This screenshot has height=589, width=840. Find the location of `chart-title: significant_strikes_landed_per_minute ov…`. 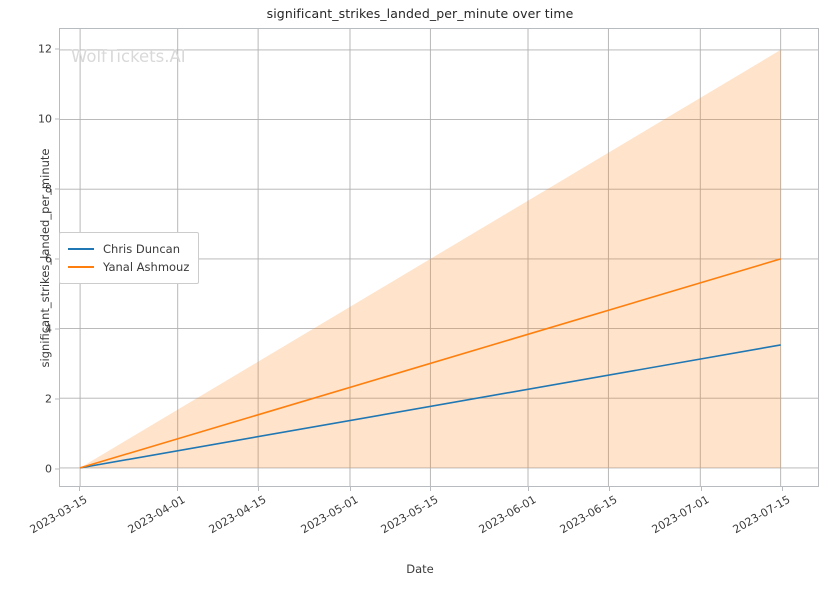

chart-title: significant_strikes_landed_per_minute ov… is located at coordinates (420, 13).